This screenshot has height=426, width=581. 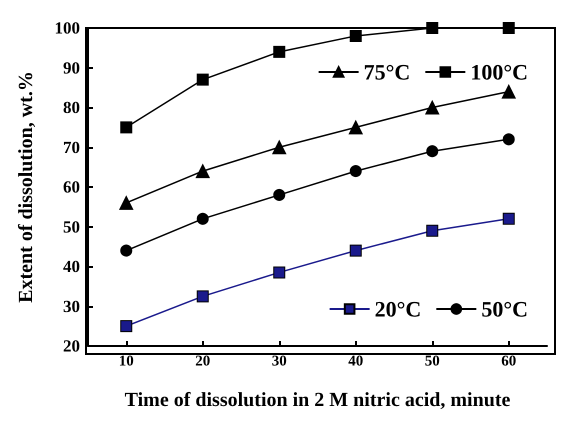 What do you see at coordinates (71, 187) in the screenshot?
I see `y-tick-label: 60` at bounding box center [71, 187].